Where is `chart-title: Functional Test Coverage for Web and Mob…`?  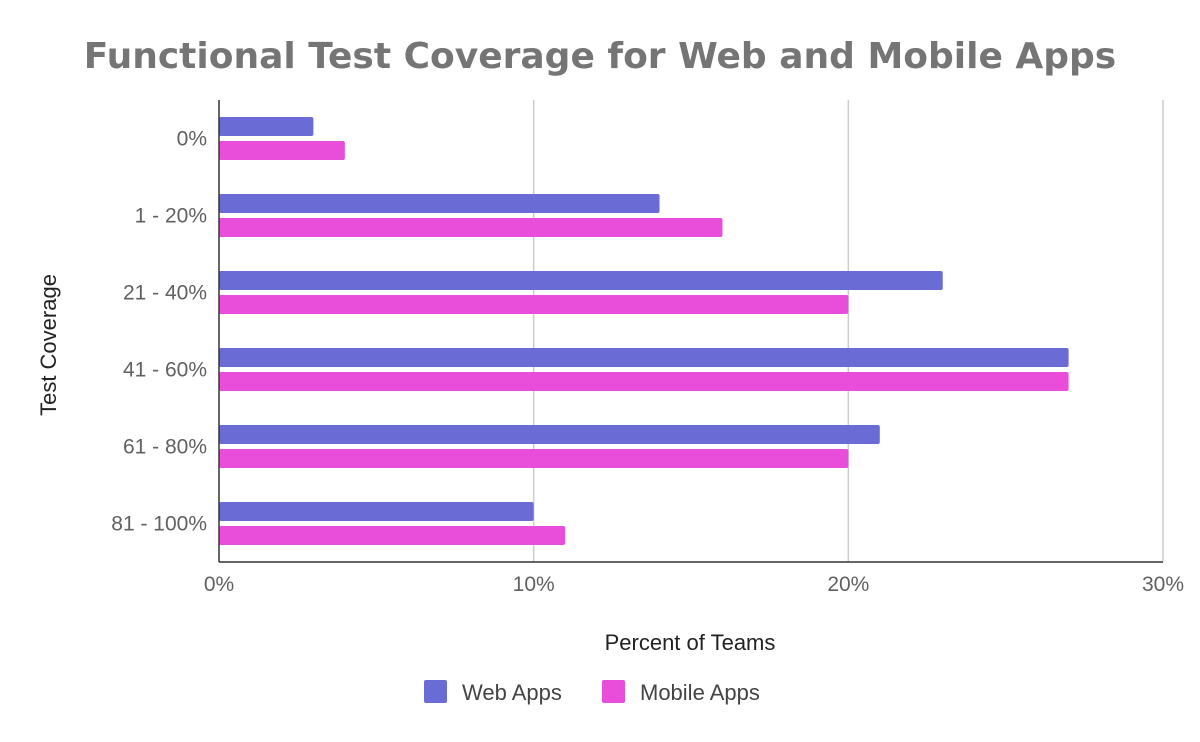 chart-title: Functional Test Coverage for Web and Mob… is located at coordinates (600, 56).